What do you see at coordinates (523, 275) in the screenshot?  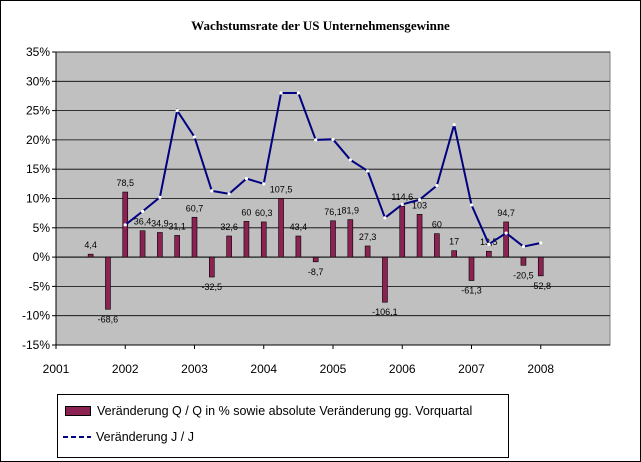 I see `bar-data-label: -20,5` at bounding box center [523, 275].